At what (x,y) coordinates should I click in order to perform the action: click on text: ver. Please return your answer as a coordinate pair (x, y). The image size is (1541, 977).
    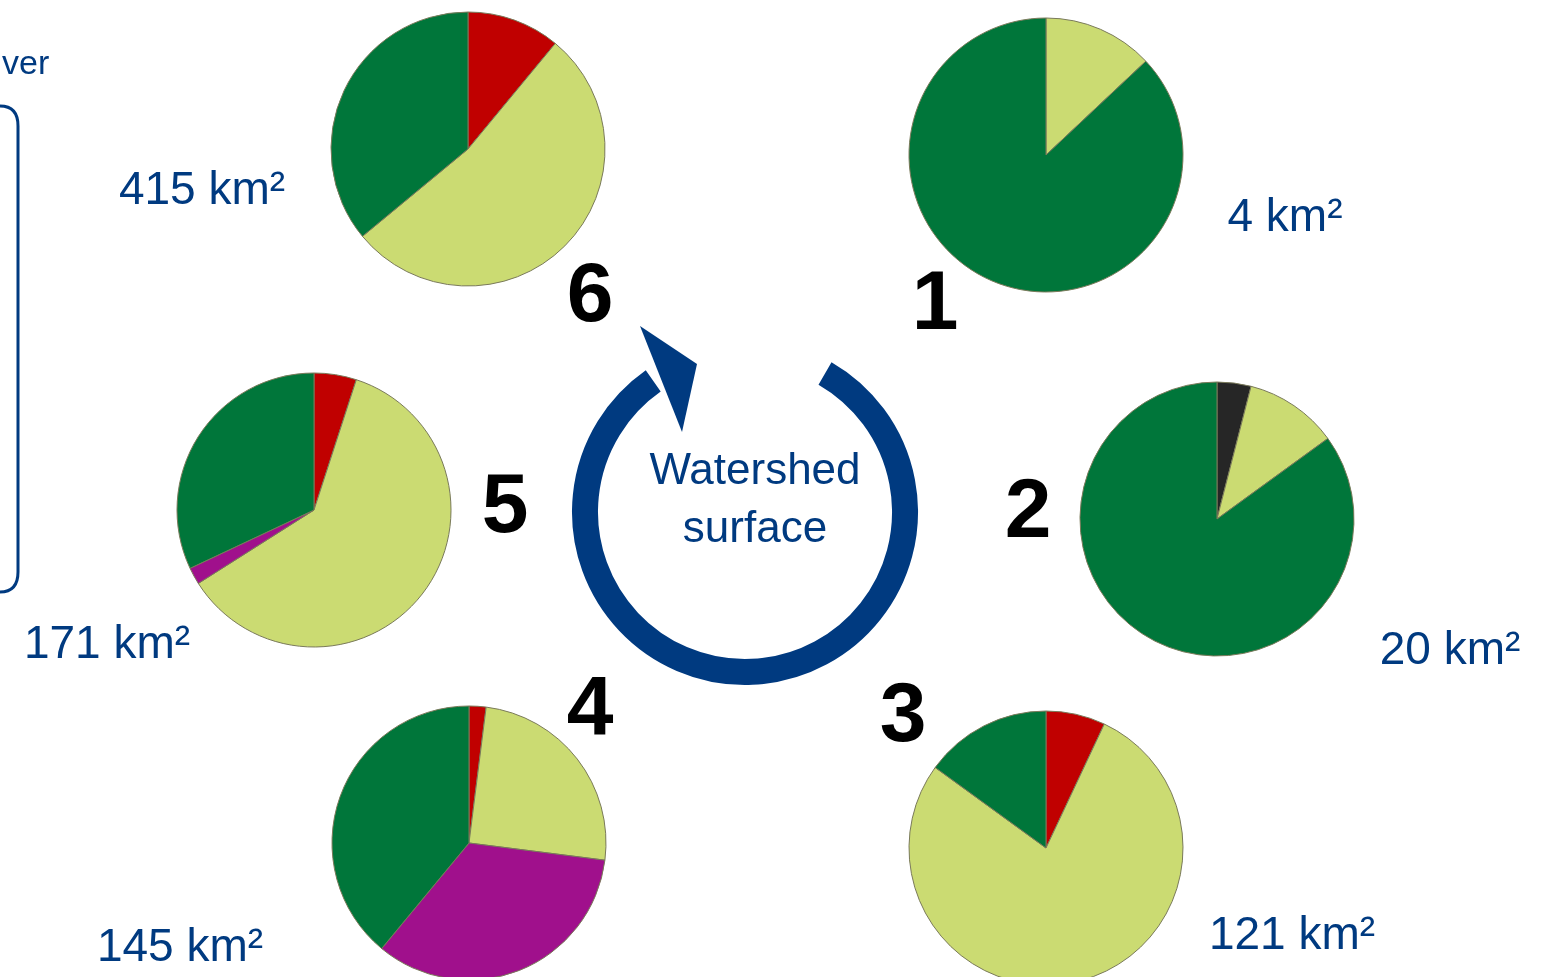
    Looking at the image, I should click on (26, 62).